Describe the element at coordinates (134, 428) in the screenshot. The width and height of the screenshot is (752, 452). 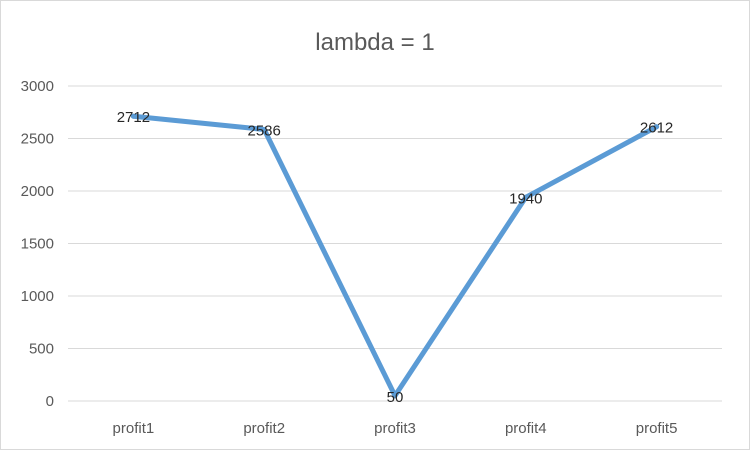
I see `x-tick-label: profit1` at that location.